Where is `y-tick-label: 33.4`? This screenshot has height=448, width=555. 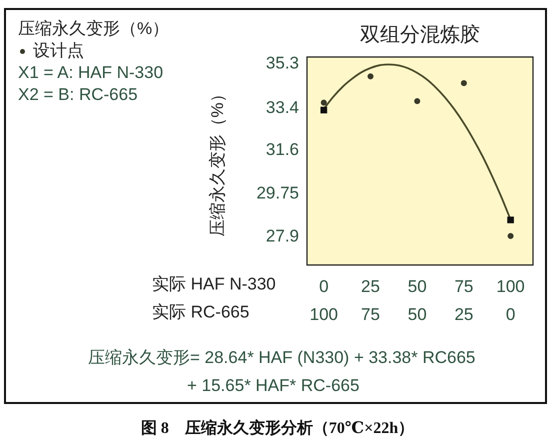
y-tick-label: 33.4 is located at coordinates (282, 108).